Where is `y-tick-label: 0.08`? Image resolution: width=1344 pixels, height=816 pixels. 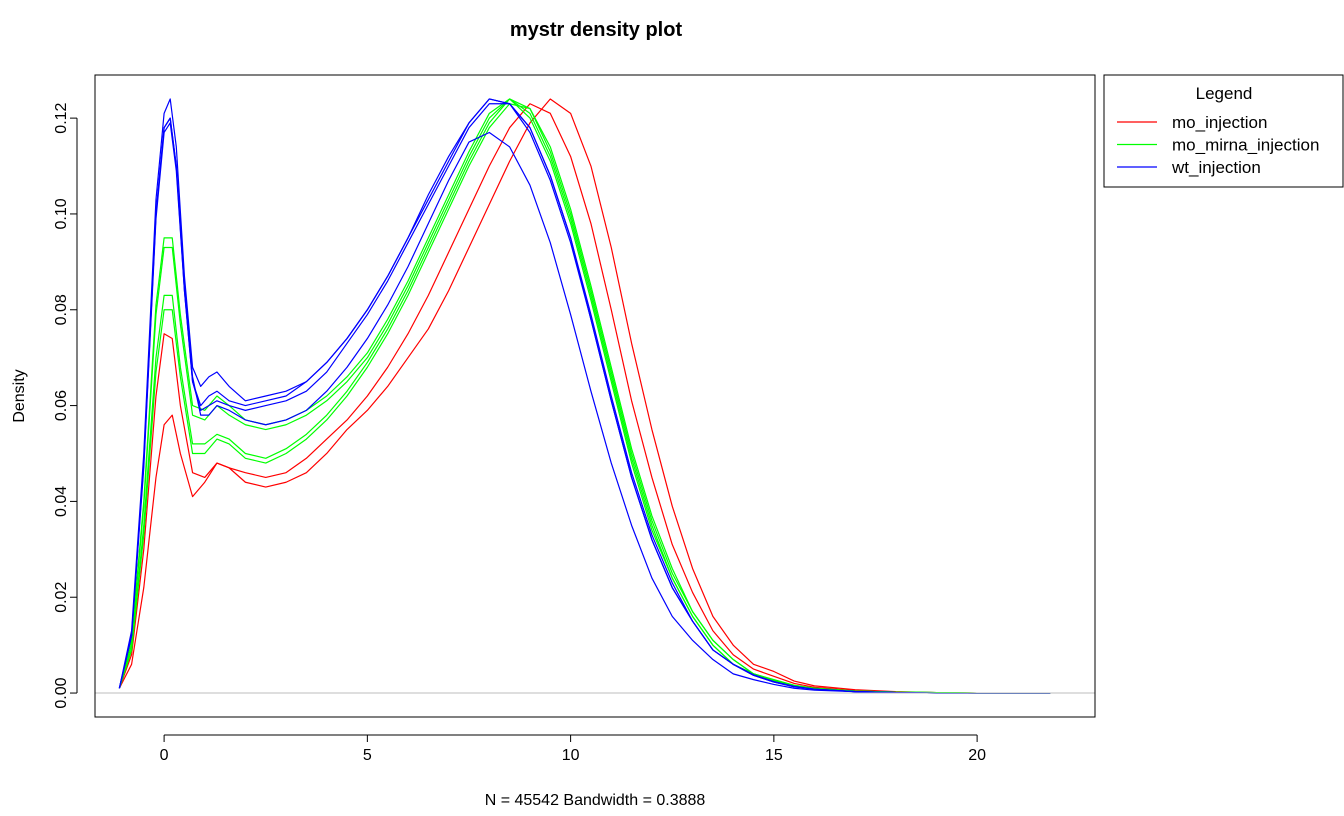
y-tick-label: 0.08 is located at coordinates (61, 309).